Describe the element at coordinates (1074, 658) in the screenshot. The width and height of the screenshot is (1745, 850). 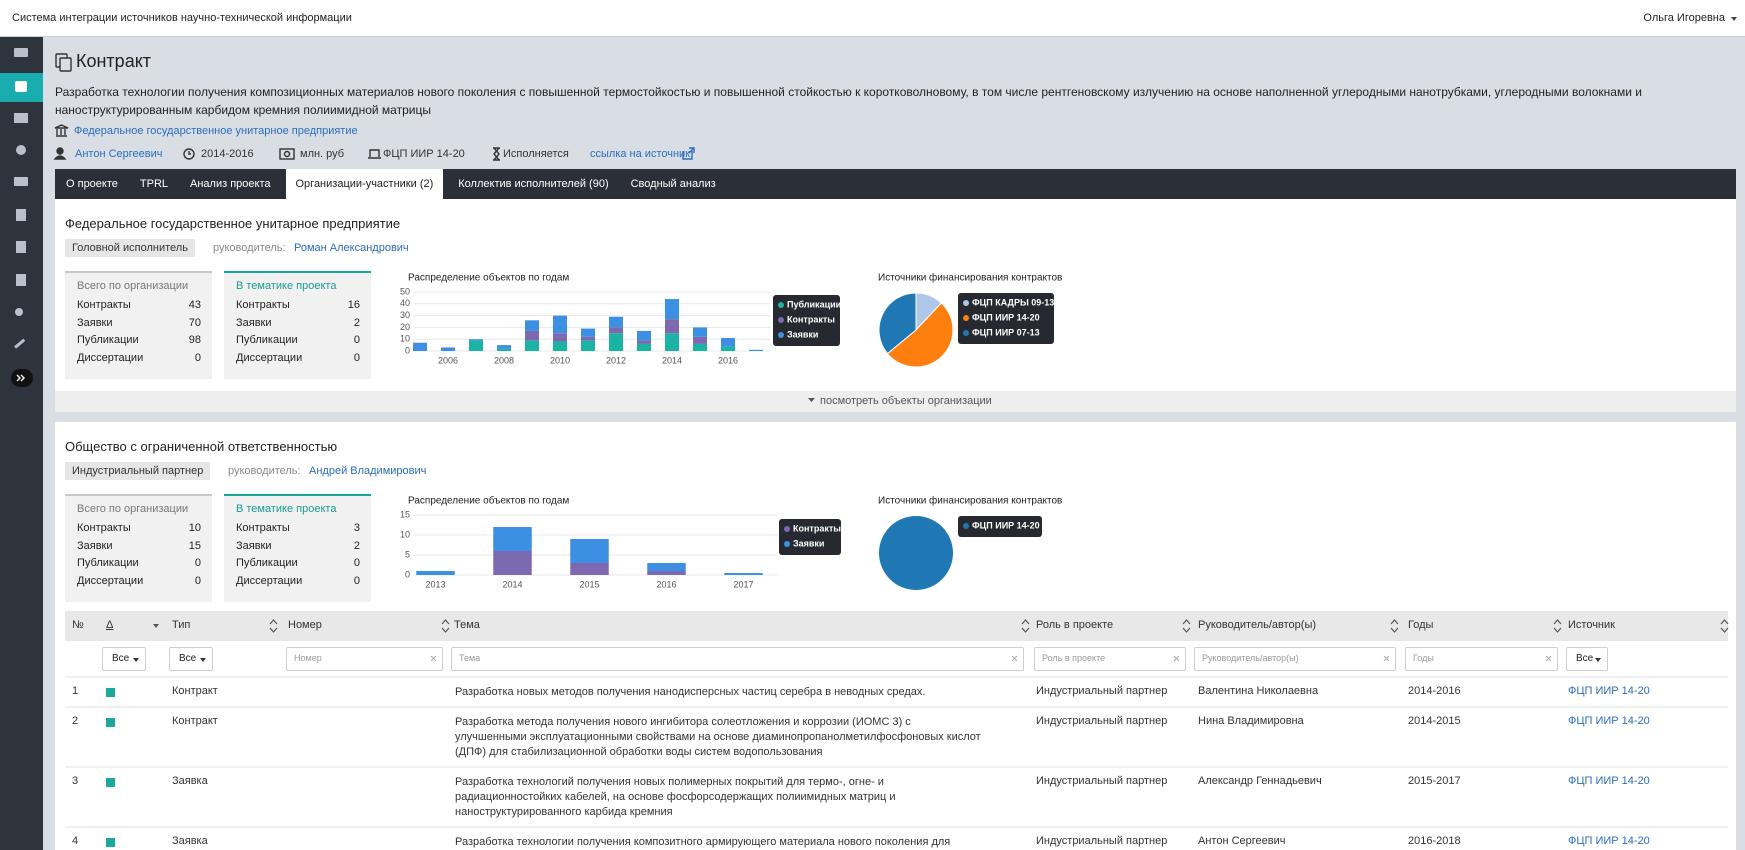
I see `filter-label: Роль в проекте` at that location.